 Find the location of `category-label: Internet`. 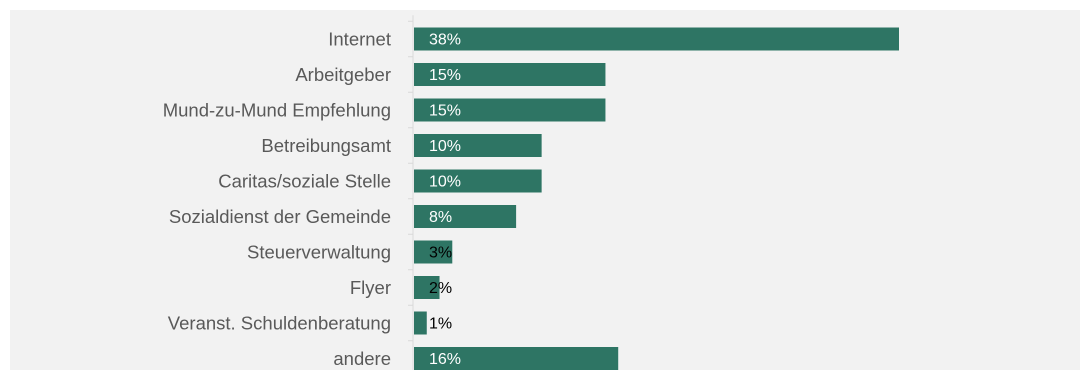

category-label: Internet is located at coordinates (359, 39).